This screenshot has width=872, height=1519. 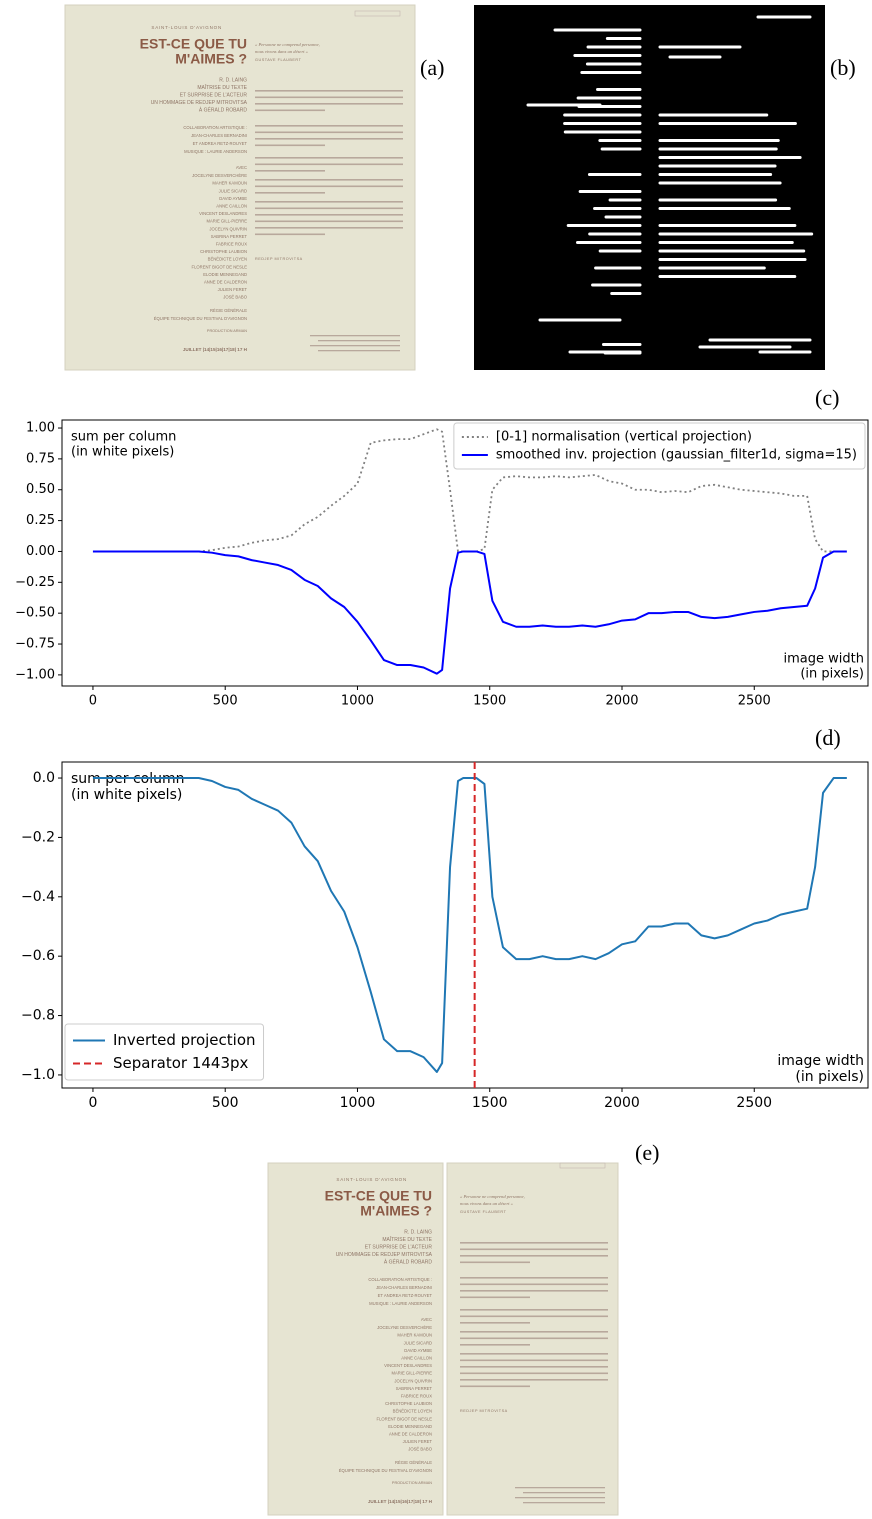 I want to click on poster-text: JOSÉ BABO, so click(x=420, y=1449).